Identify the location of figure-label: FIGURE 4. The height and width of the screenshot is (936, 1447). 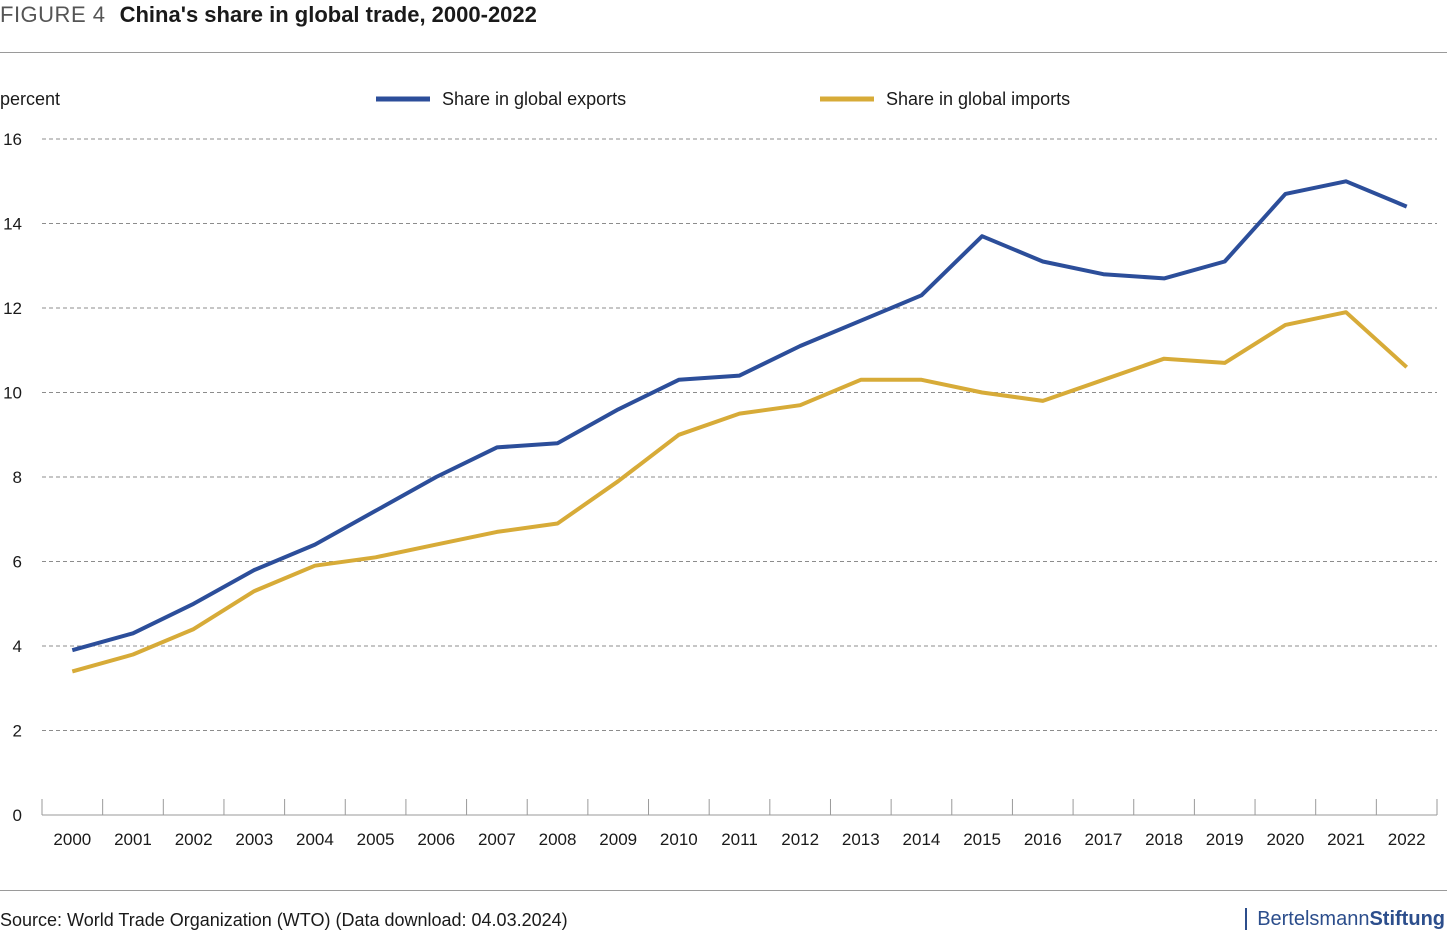
(53, 14).